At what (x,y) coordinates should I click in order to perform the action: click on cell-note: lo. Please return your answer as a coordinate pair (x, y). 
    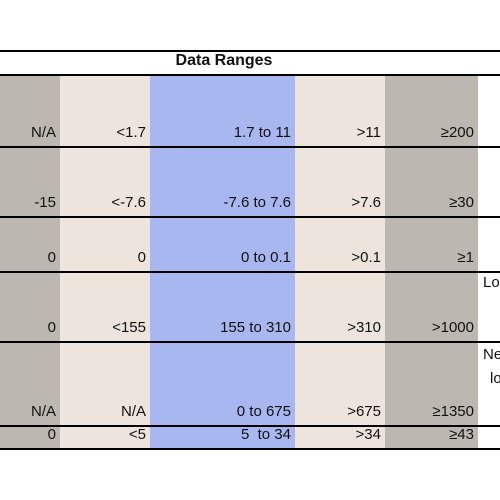
    Looking at the image, I should click on (495, 378).